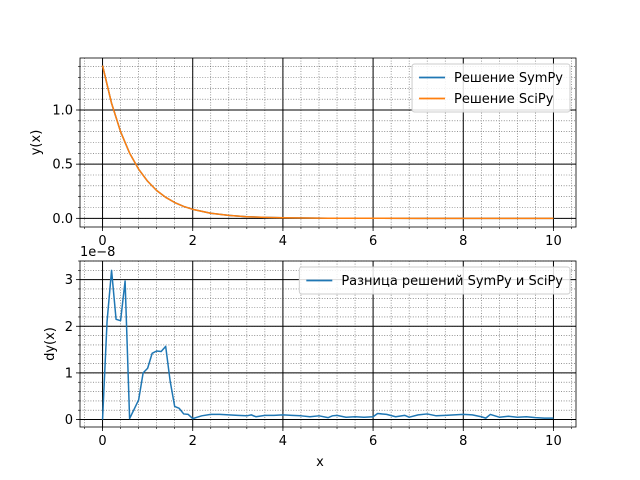 Image resolution: width=640 pixels, height=480 pixels. I want to click on chart-bottom-y-tick-label: 1, so click(69, 373).